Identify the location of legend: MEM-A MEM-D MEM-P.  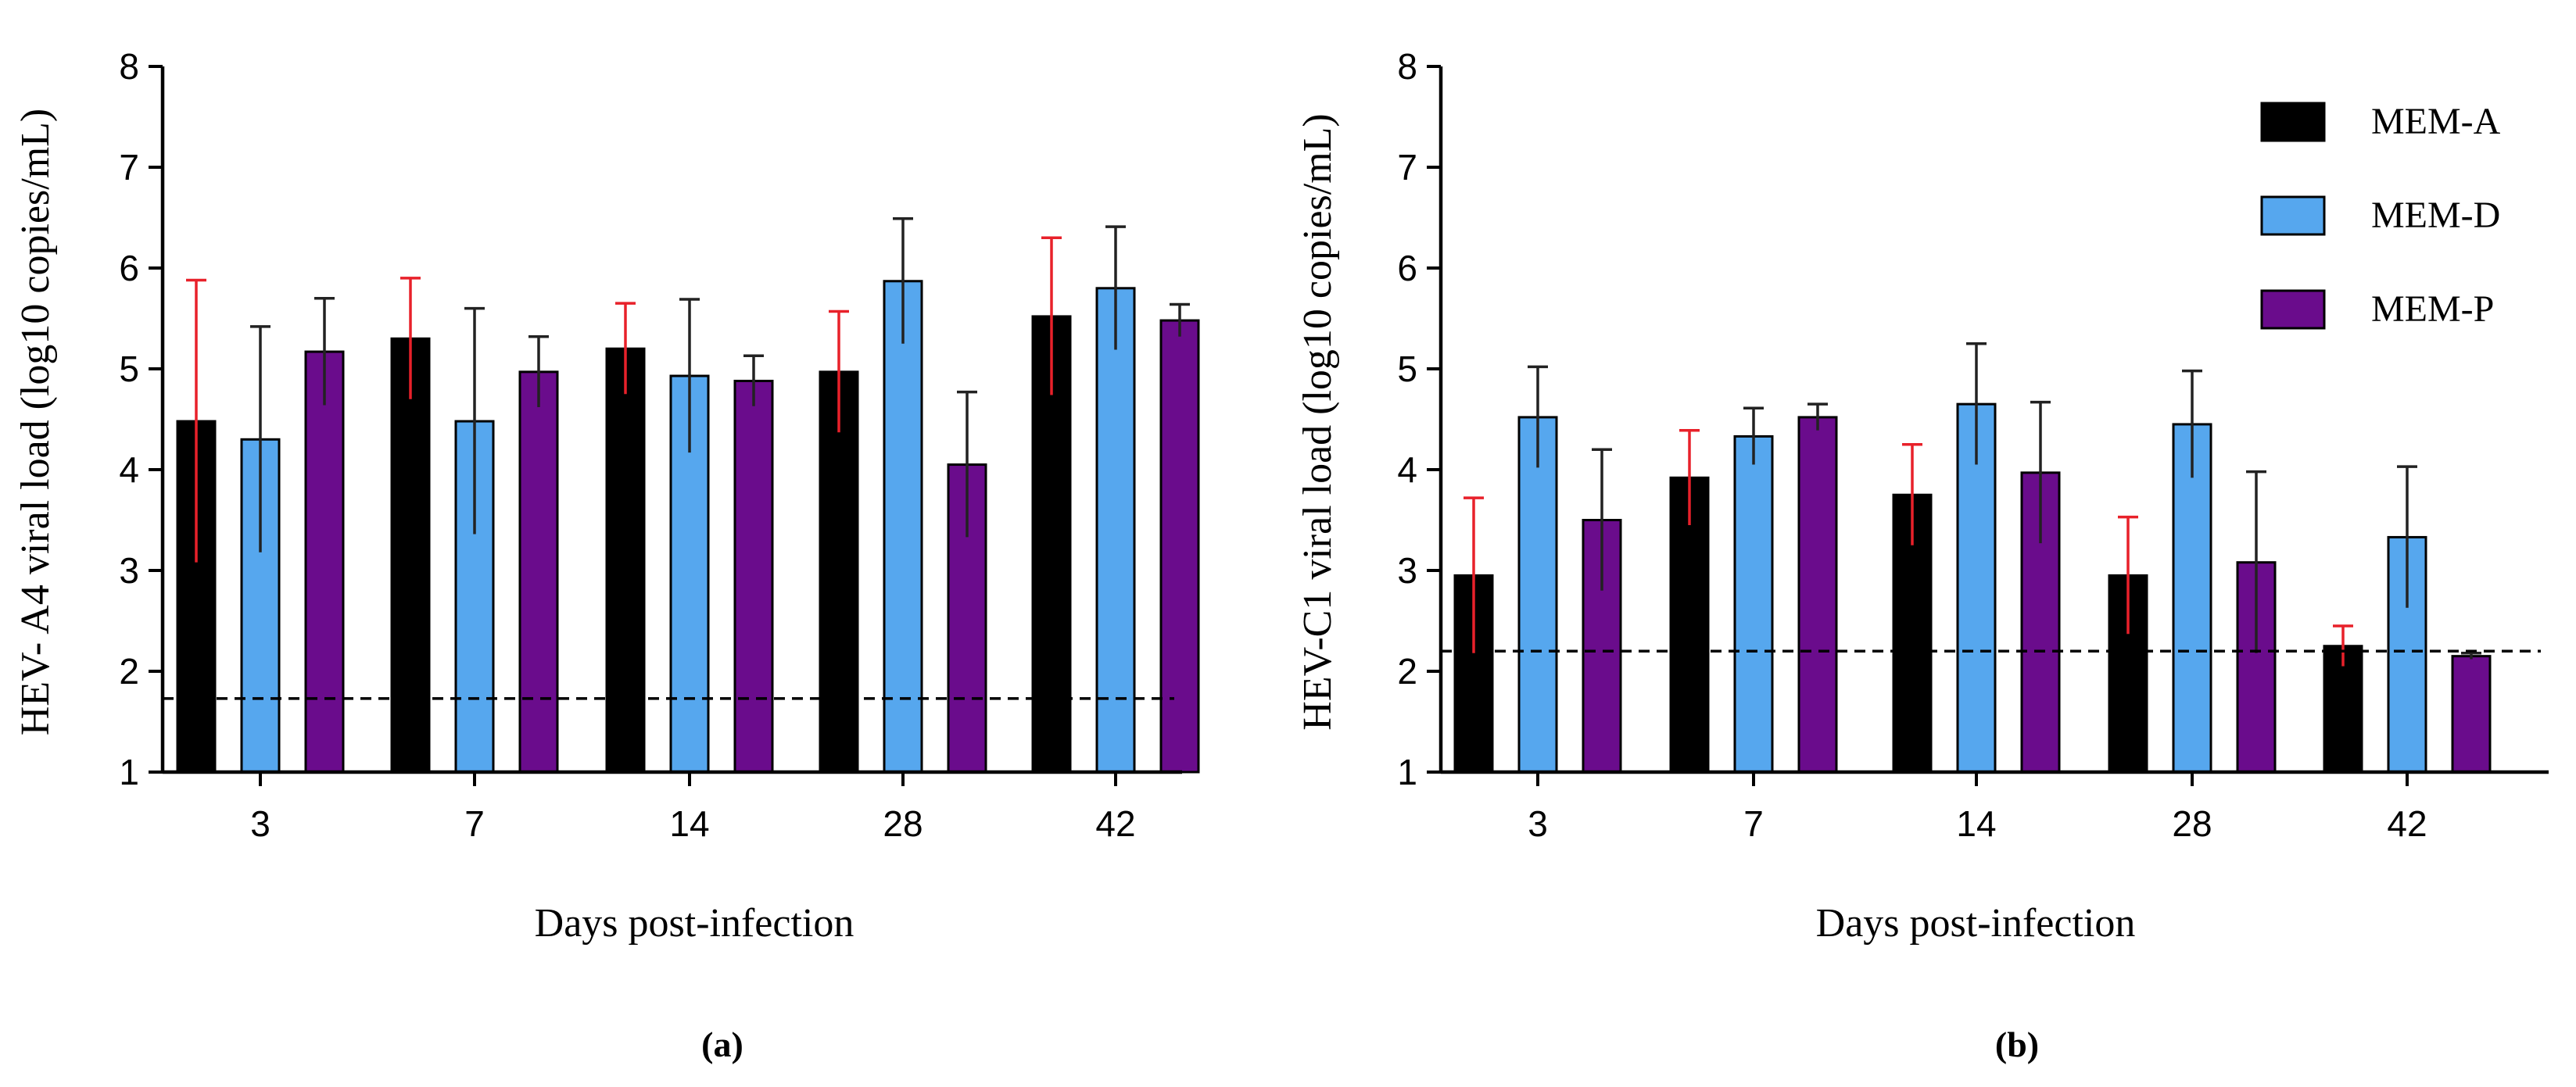
(2380, 215).